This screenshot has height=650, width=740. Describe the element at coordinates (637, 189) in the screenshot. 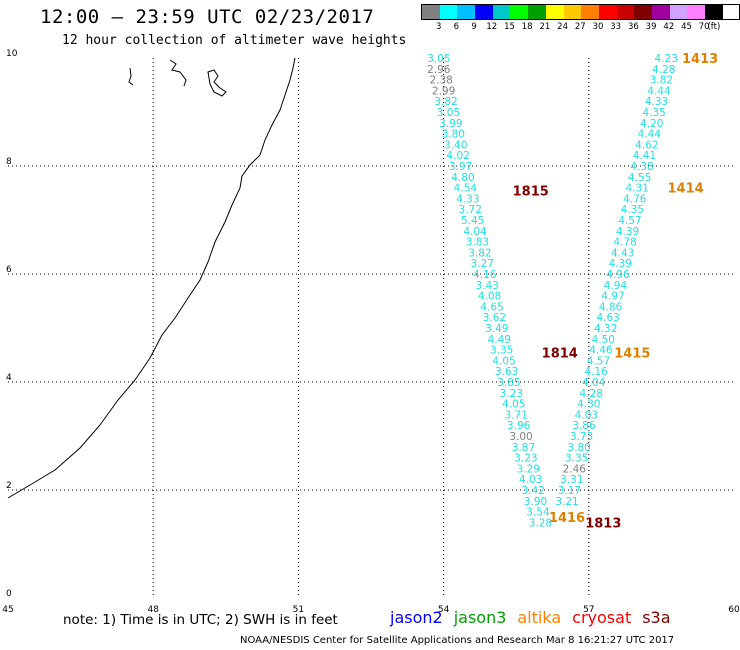

I see `wave-height-value: 4.31` at that location.